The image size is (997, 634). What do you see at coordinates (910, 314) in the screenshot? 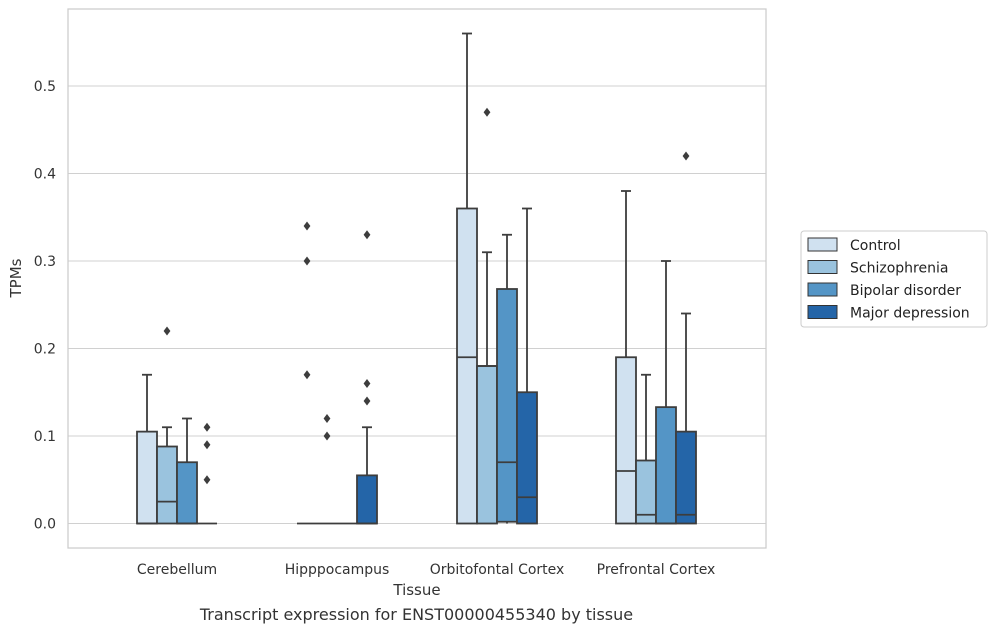
I see `legend-label: Major depression` at bounding box center [910, 314].